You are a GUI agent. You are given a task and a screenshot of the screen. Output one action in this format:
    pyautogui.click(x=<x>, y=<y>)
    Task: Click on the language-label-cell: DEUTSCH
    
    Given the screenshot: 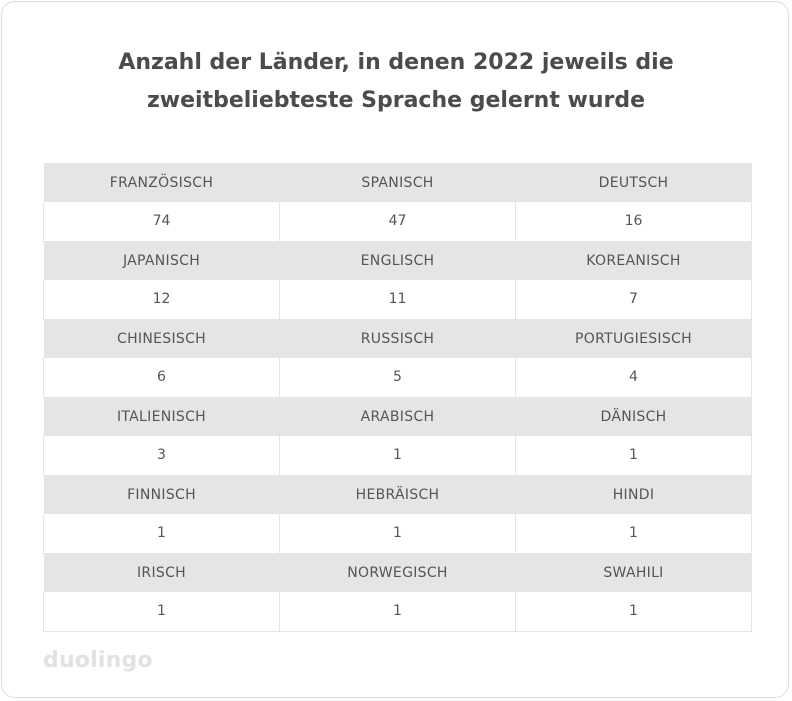 What is the action you would take?
    pyautogui.click(x=633, y=182)
    